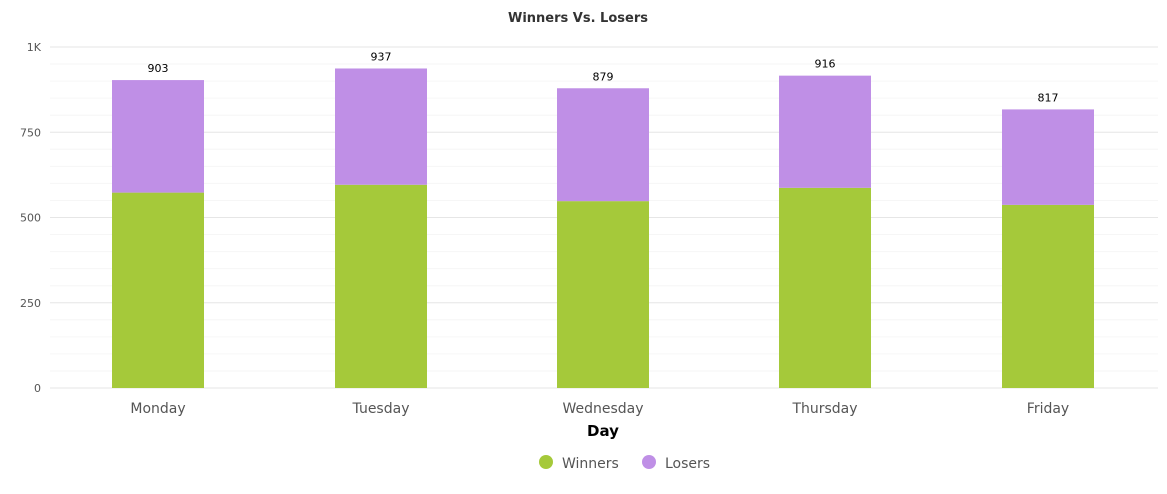  What do you see at coordinates (158, 136) in the screenshot?
I see `bar-losers-monday` at bounding box center [158, 136].